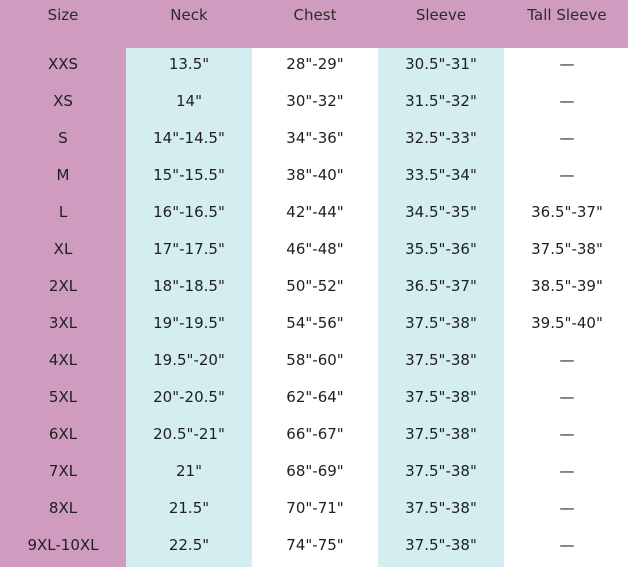  I want to click on table-cell: 50"-52", so click(315, 286).